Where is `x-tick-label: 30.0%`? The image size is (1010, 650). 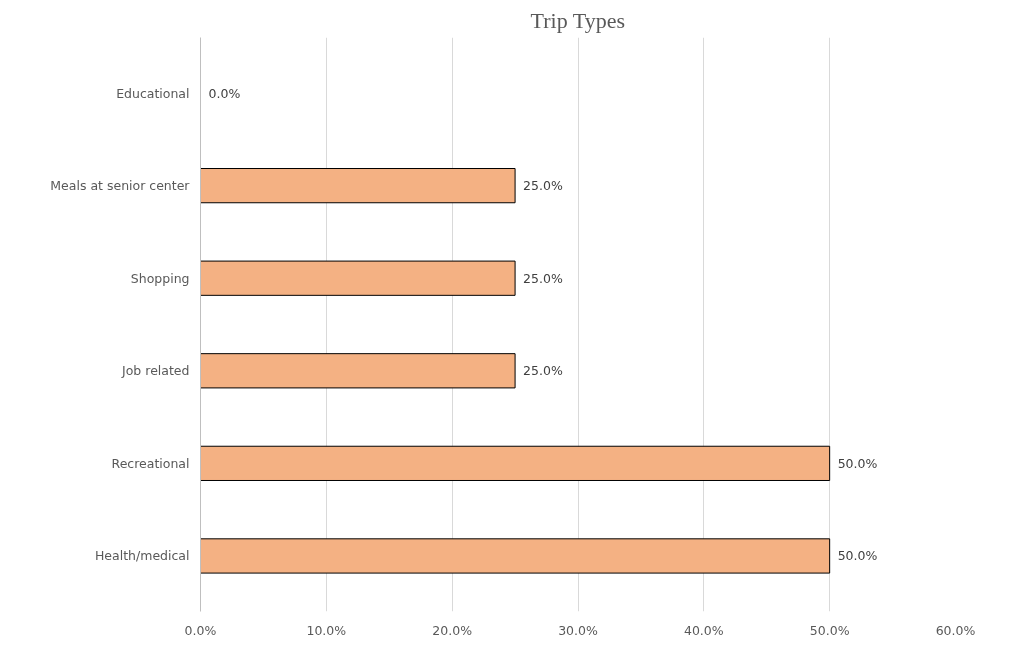 x-tick-label: 30.0% is located at coordinates (578, 630).